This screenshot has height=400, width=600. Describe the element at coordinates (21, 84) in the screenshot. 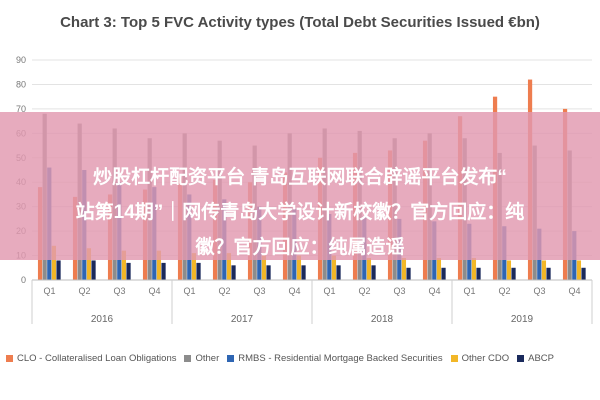

I see `y-tick-label: 80` at that location.